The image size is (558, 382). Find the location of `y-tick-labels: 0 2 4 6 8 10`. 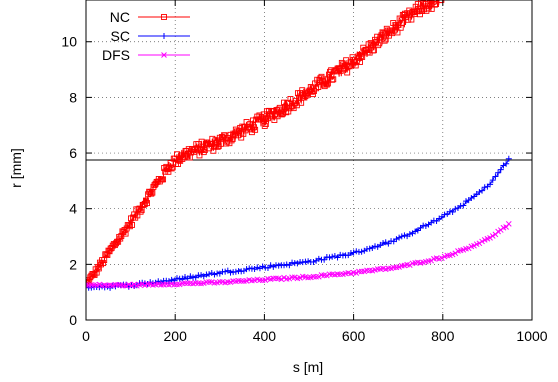

y-tick-labels: 0 2 4 6 8 10 is located at coordinates (69, 181).